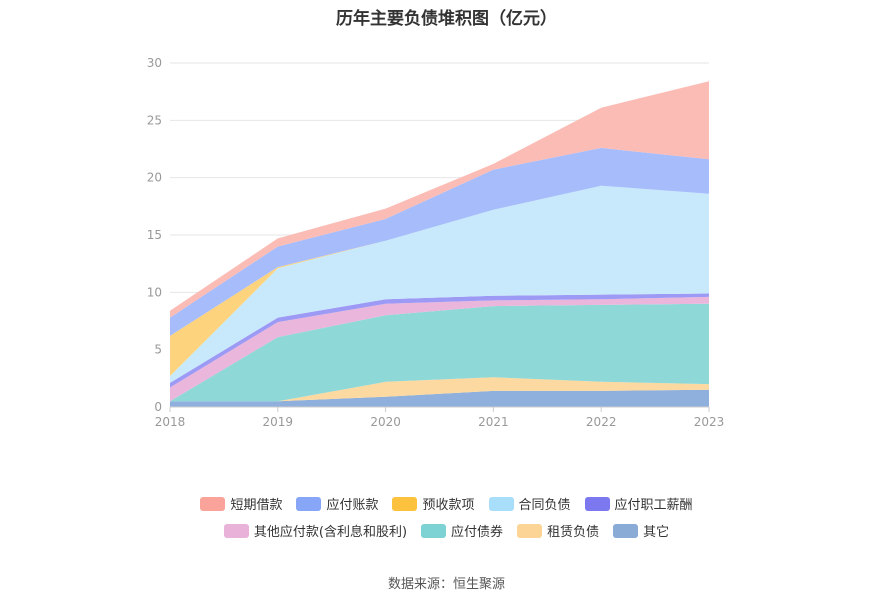 This screenshot has height=603, width=893. I want to click on area-series-其他应付款(含利息和股利), so click(439, 349).